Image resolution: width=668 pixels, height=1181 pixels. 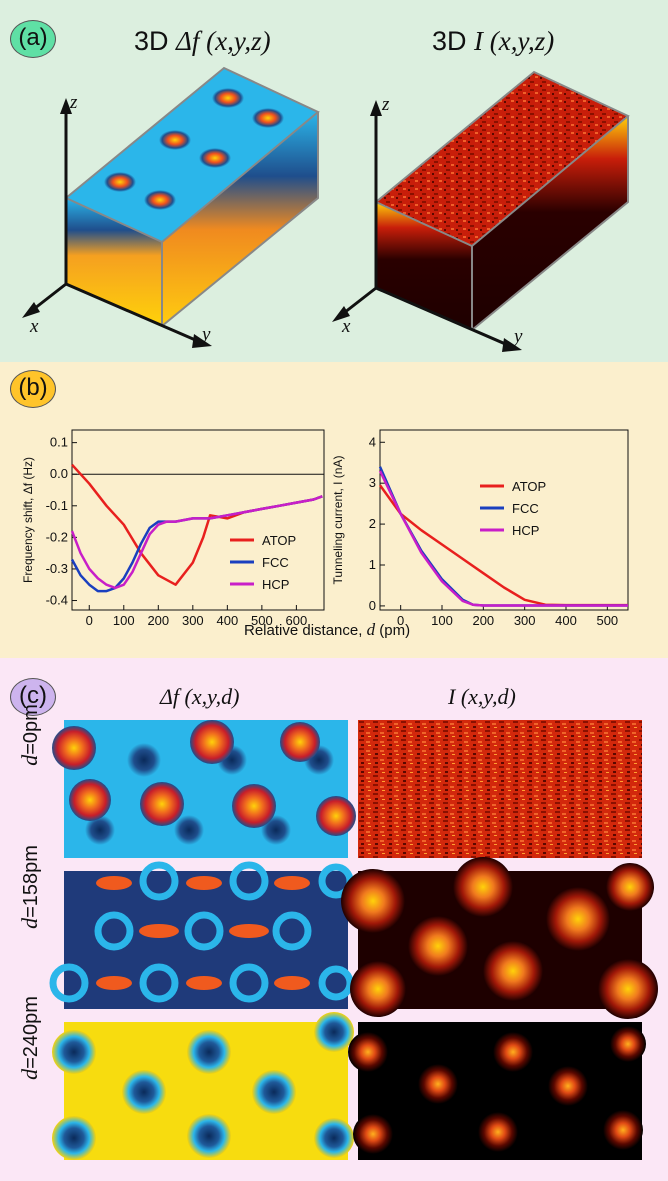 What do you see at coordinates (372, 482) in the screenshot?
I see `y-tick-label: 3` at bounding box center [372, 482].